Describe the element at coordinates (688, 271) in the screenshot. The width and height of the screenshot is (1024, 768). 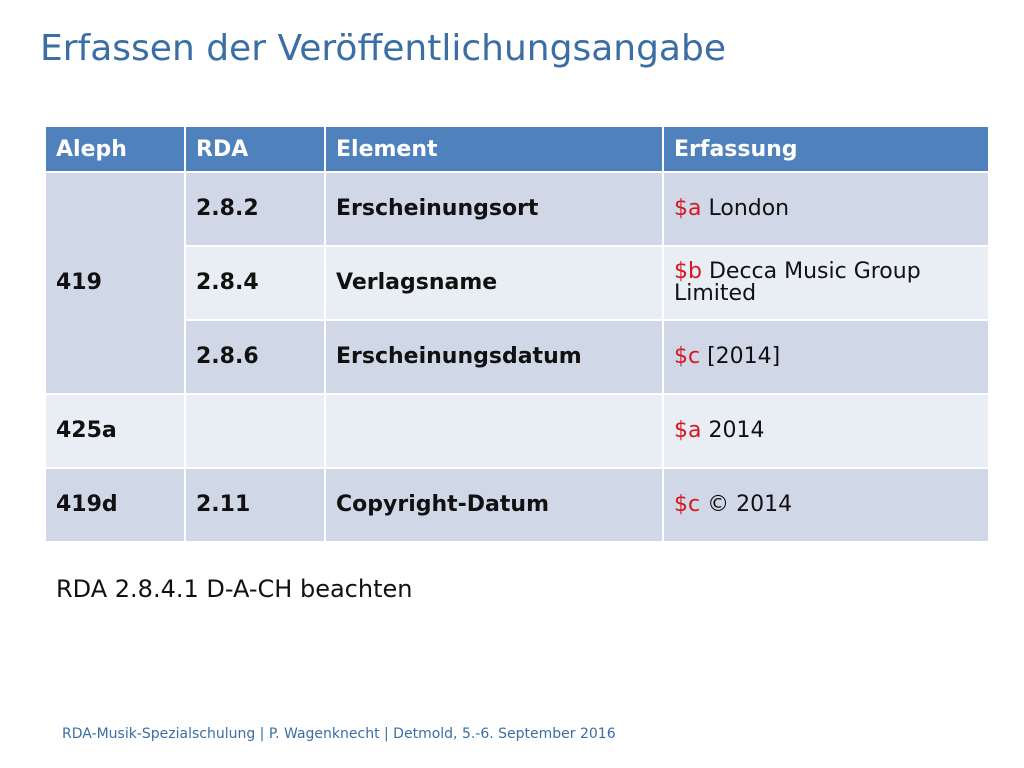
I see `subfield-code: $b` at that location.